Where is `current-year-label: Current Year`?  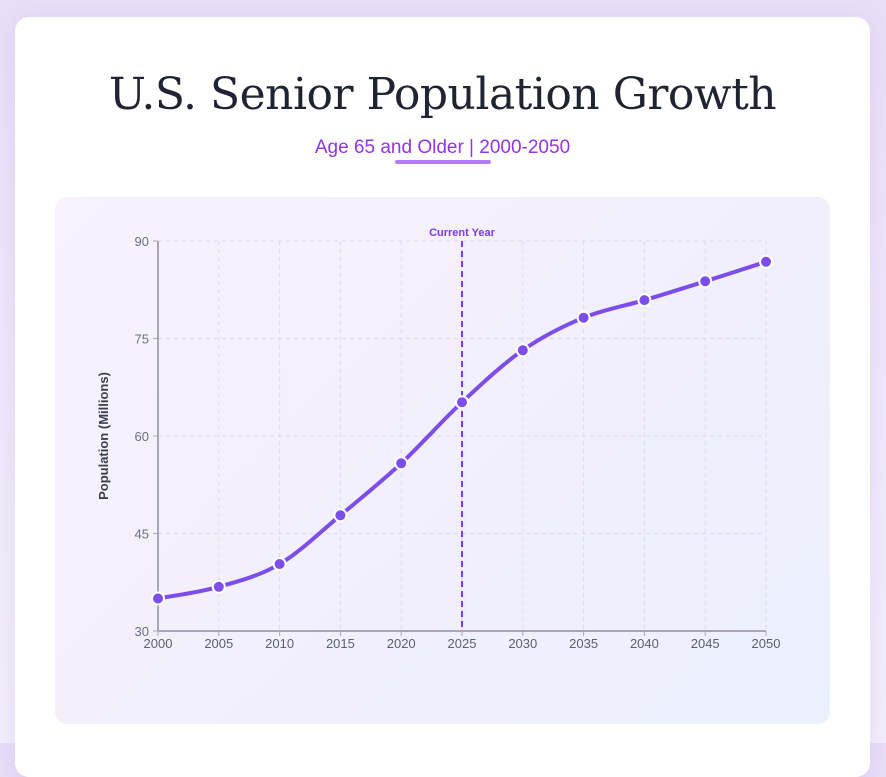 current-year-label: Current Year is located at coordinates (462, 233).